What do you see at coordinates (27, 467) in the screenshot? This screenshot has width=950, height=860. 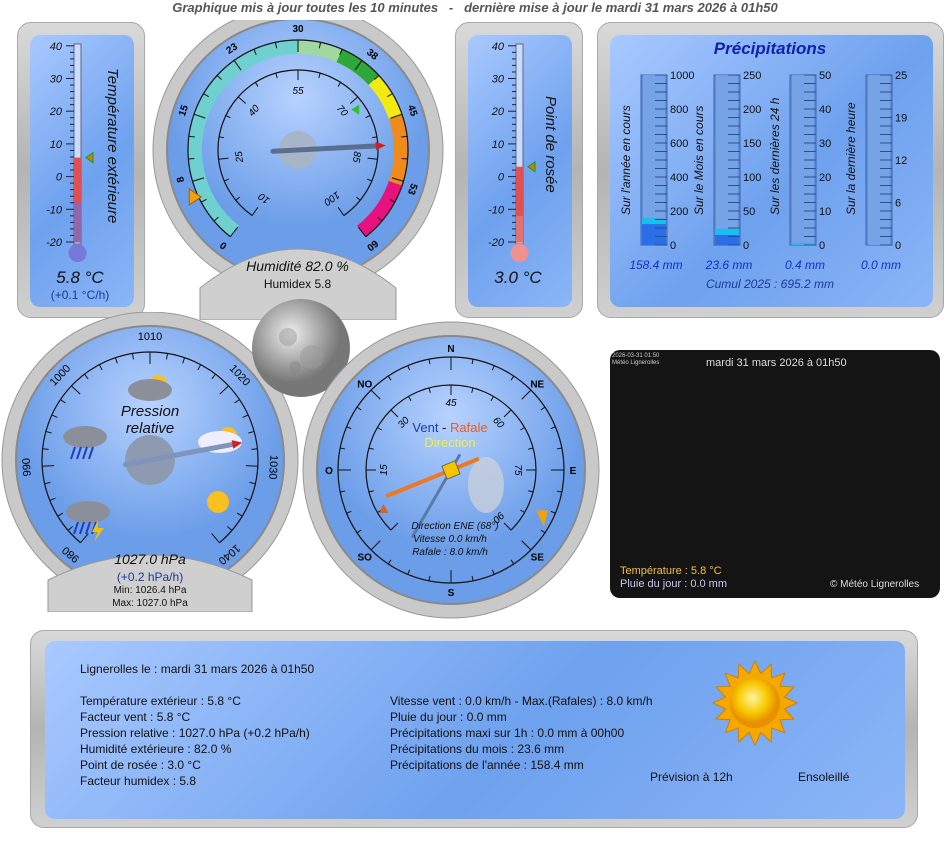 I see `pressure-tick-label: 990` at bounding box center [27, 467].